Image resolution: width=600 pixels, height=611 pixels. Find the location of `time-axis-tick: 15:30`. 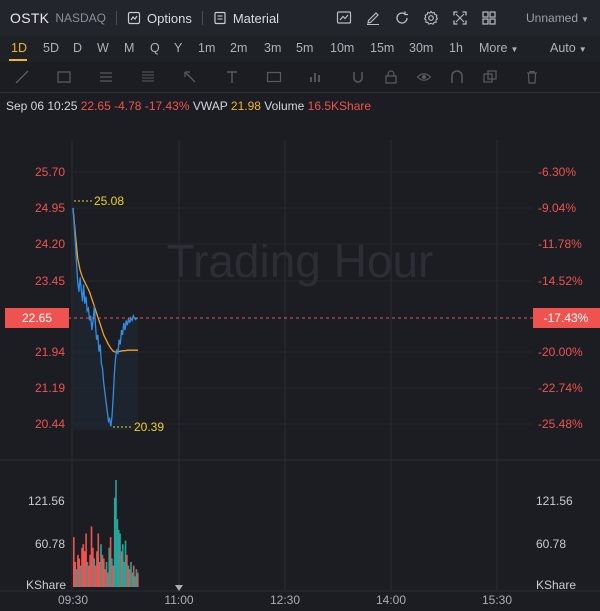

time-axis-tick: 15:30 is located at coordinates (497, 600).